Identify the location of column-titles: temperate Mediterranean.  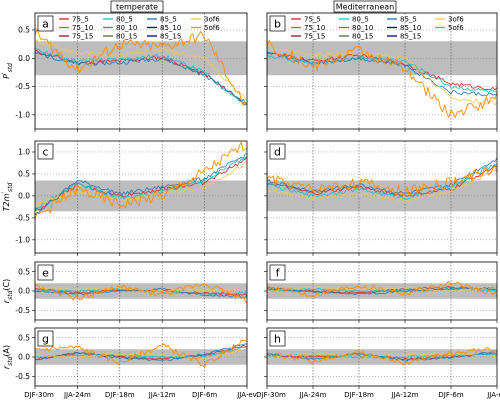
(253, 6).